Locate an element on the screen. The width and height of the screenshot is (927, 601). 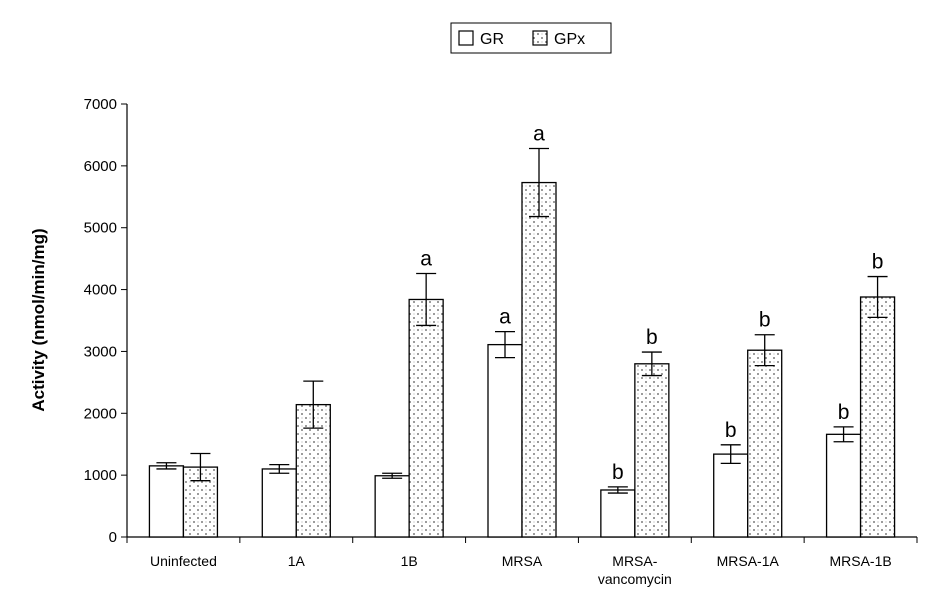
y-tick-label: 5000 is located at coordinates (100, 228).